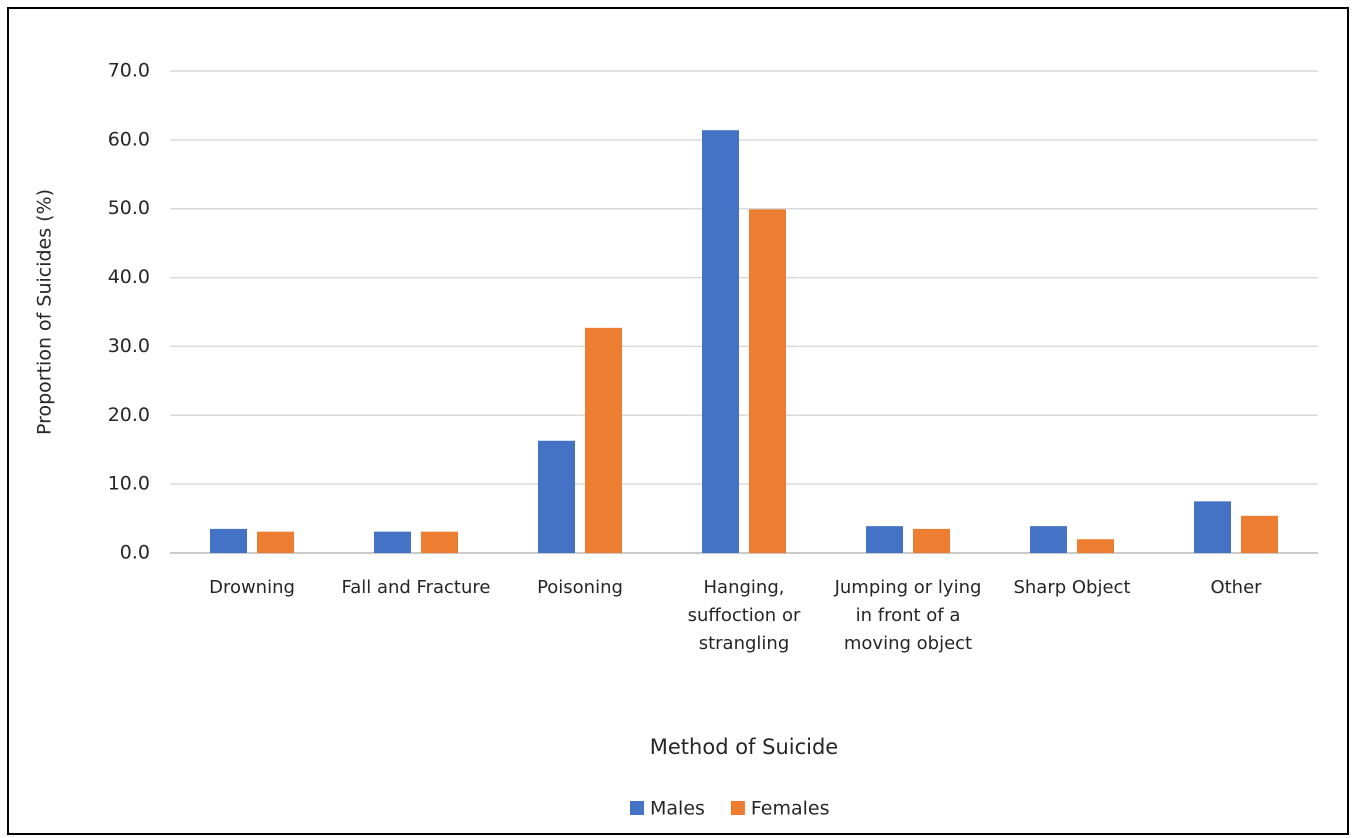 The image size is (1356, 838). What do you see at coordinates (129, 484) in the screenshot?
I see `y-tick-label: 10.0` at bounding box center [129, 484].